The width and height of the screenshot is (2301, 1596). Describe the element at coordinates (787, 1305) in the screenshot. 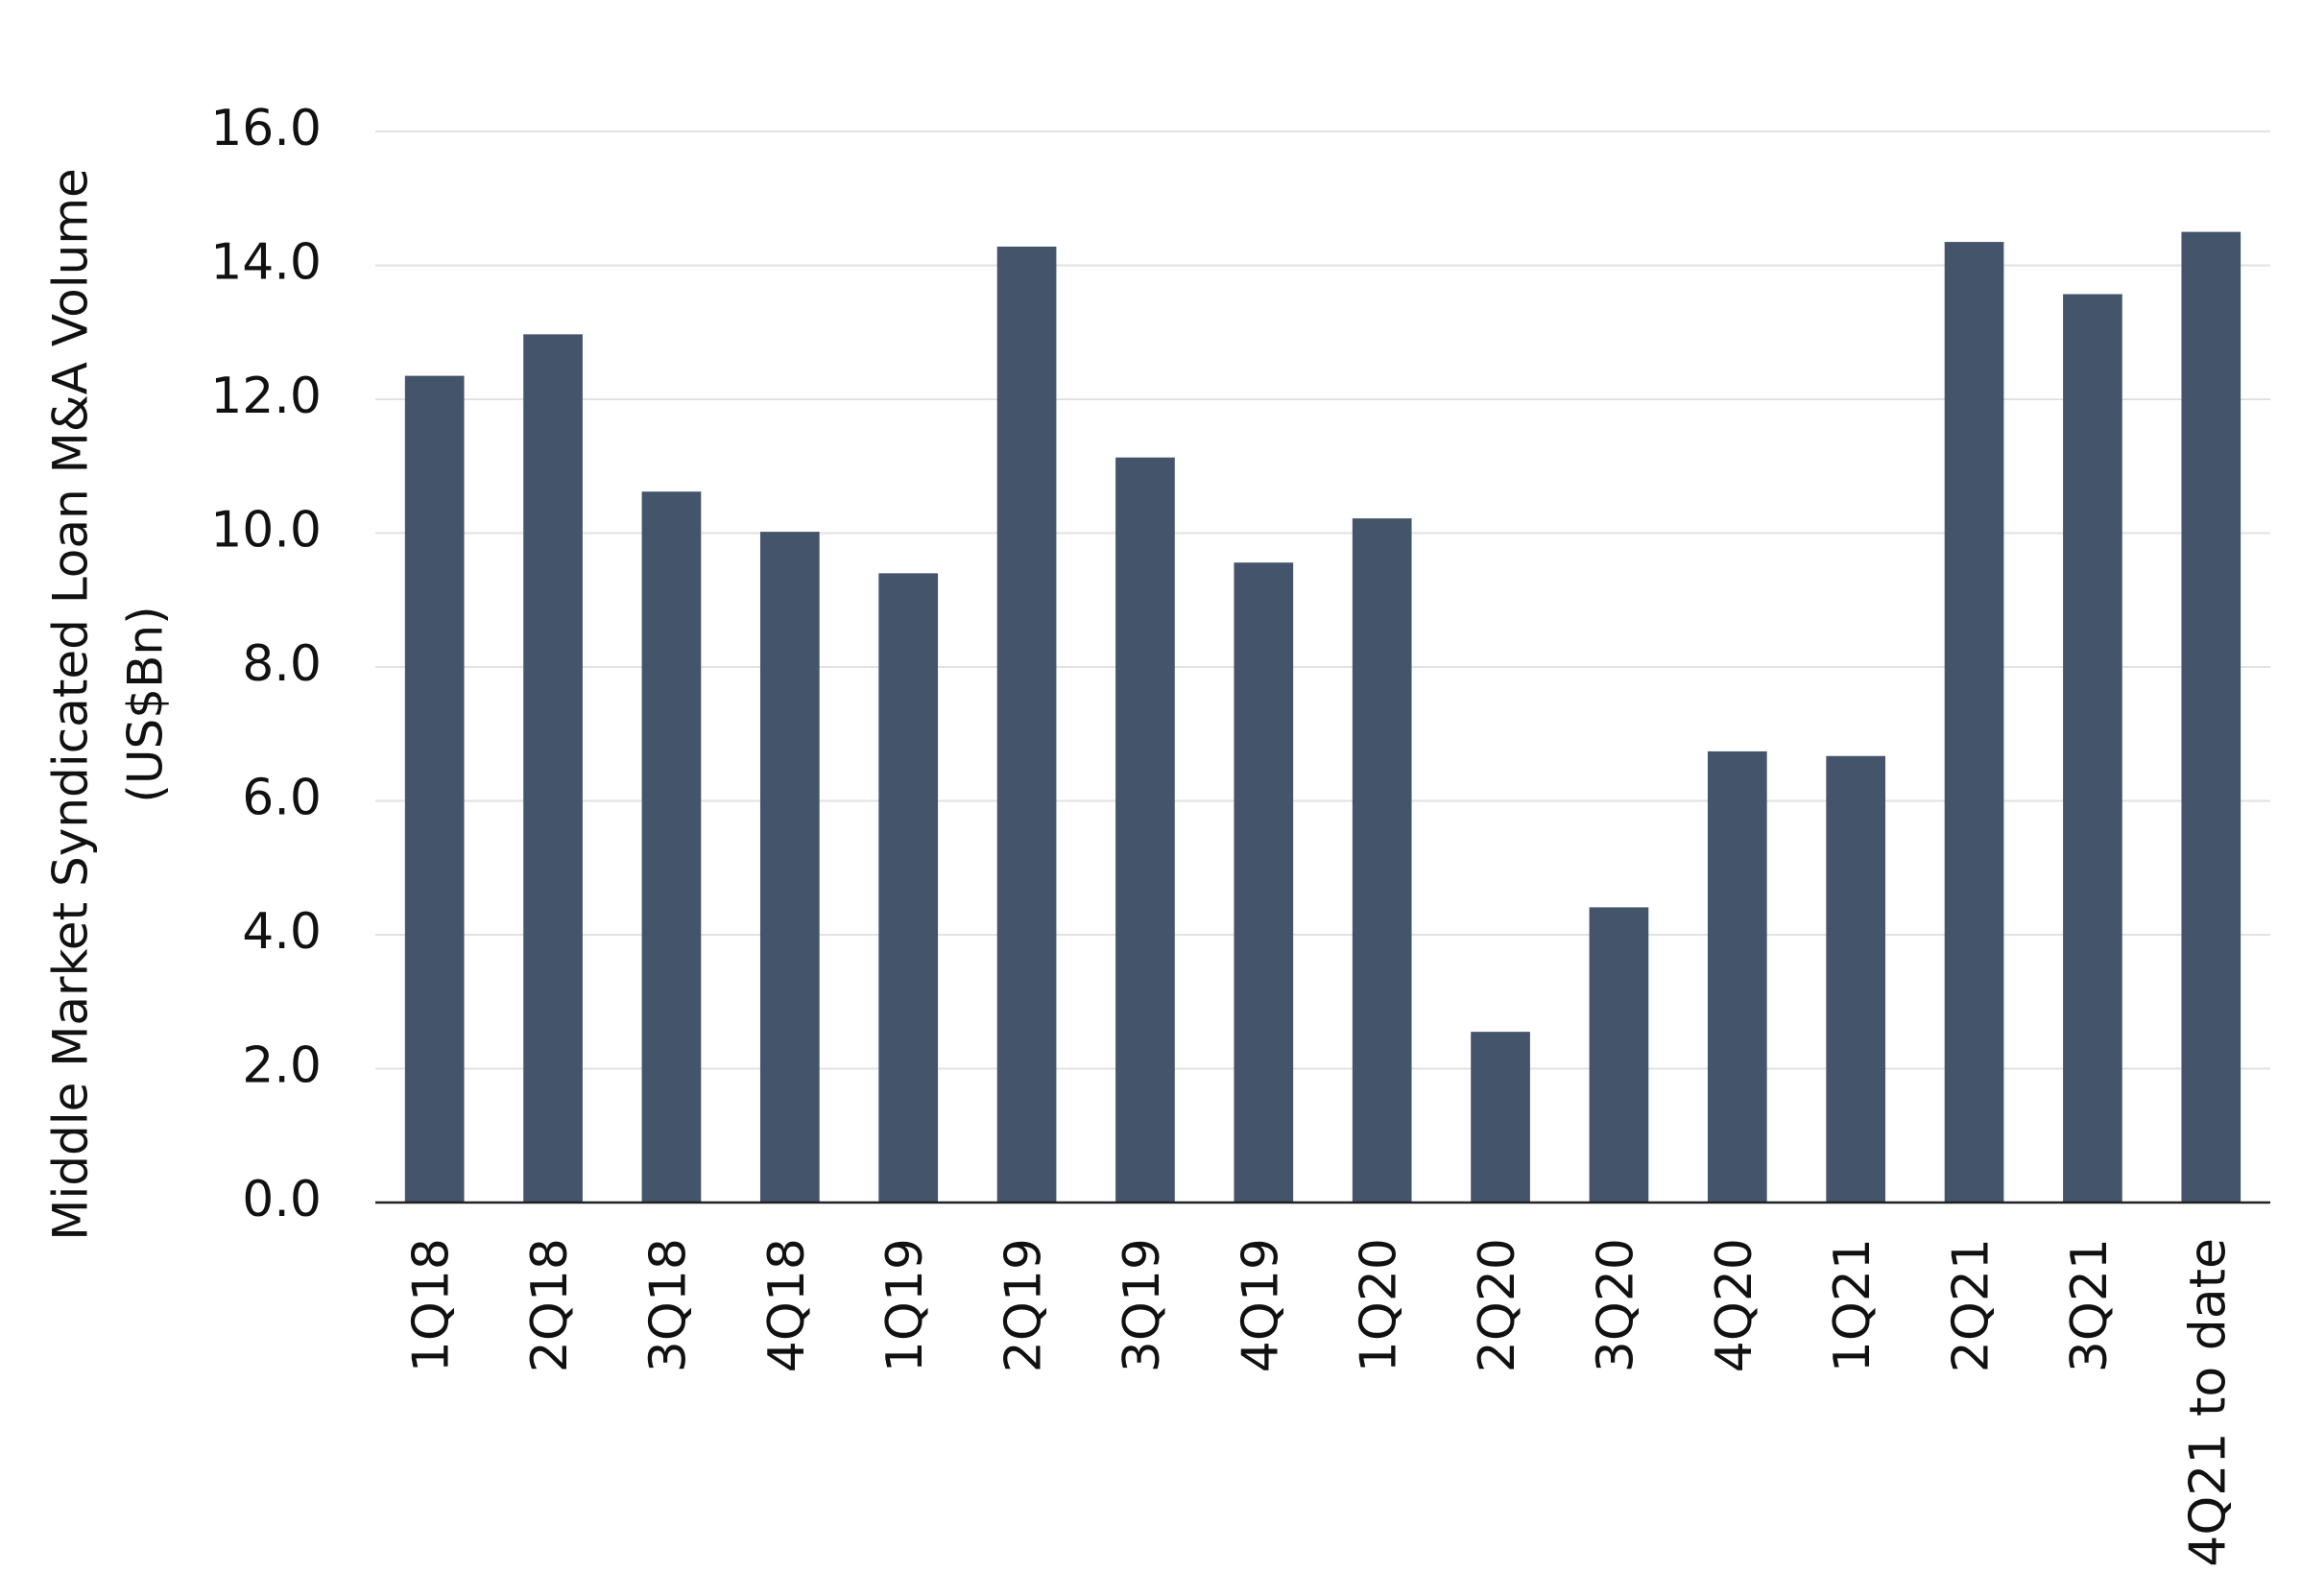

I see `x-tick-label: 4Q18` at that location.